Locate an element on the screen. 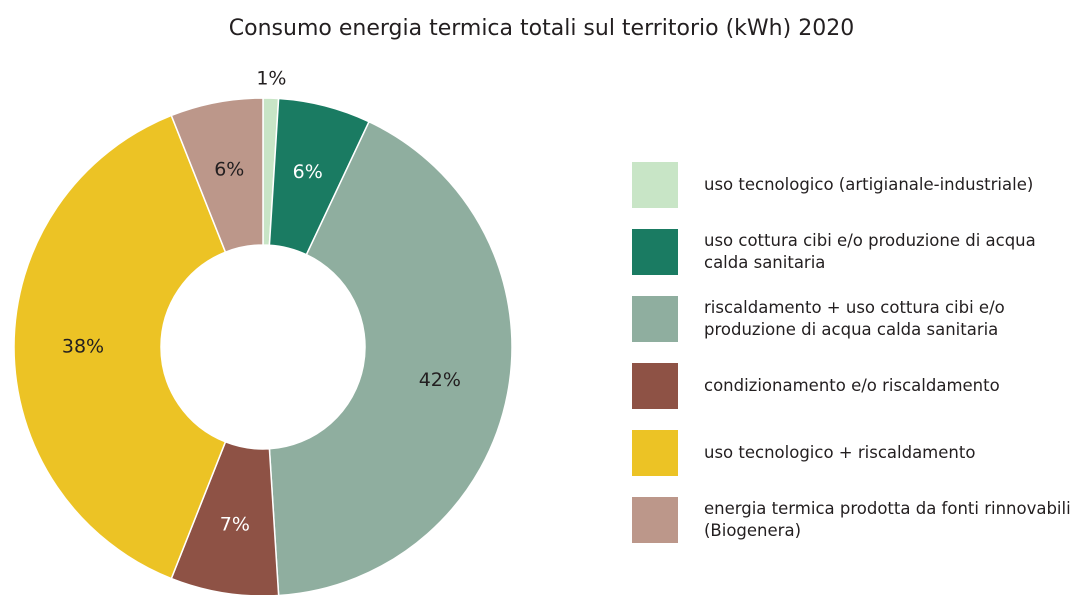 The height and width of the screenshot is (595, 1083). legend-item: uso tecnologico + riscaldamento is located at coordinates (854, 453).